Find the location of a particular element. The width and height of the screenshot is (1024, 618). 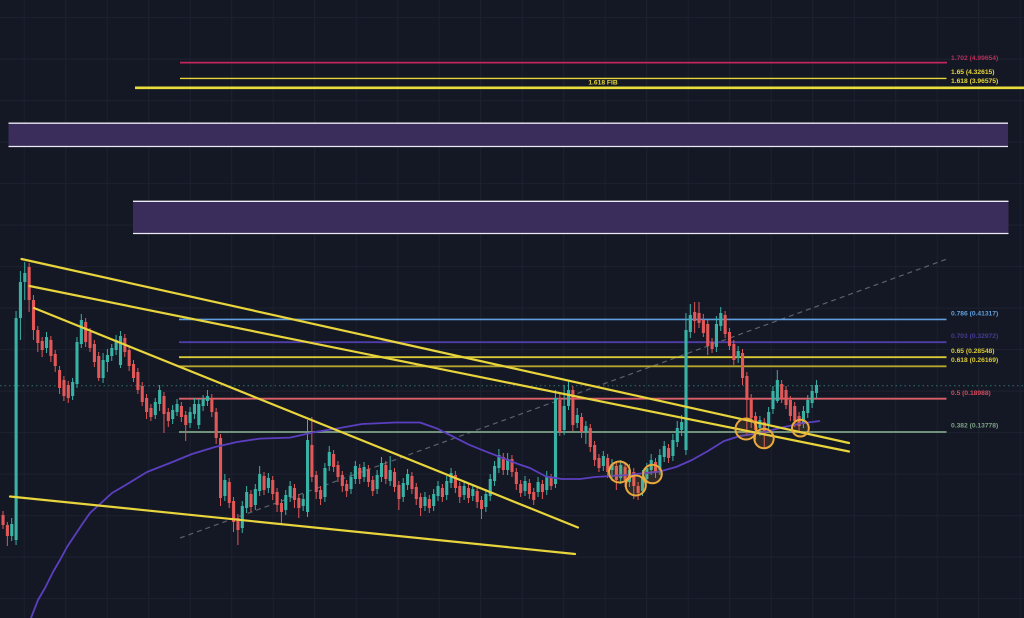

svg-text: 1.702 (4.99654) is located at coordinates (974, 58).